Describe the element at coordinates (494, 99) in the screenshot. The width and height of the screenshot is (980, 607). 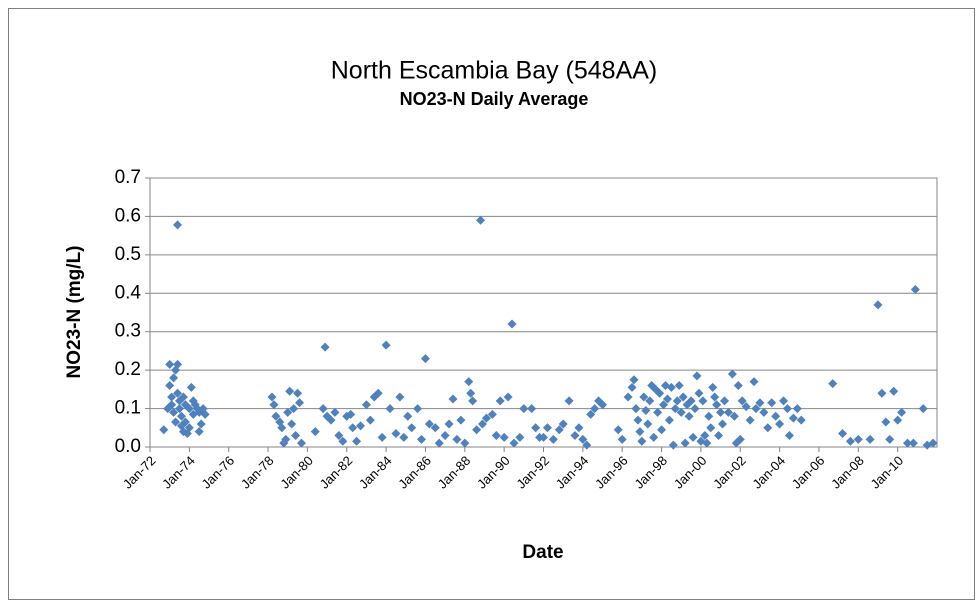
I see `chart-subtitle: NO23-N Daily Average` at that location.